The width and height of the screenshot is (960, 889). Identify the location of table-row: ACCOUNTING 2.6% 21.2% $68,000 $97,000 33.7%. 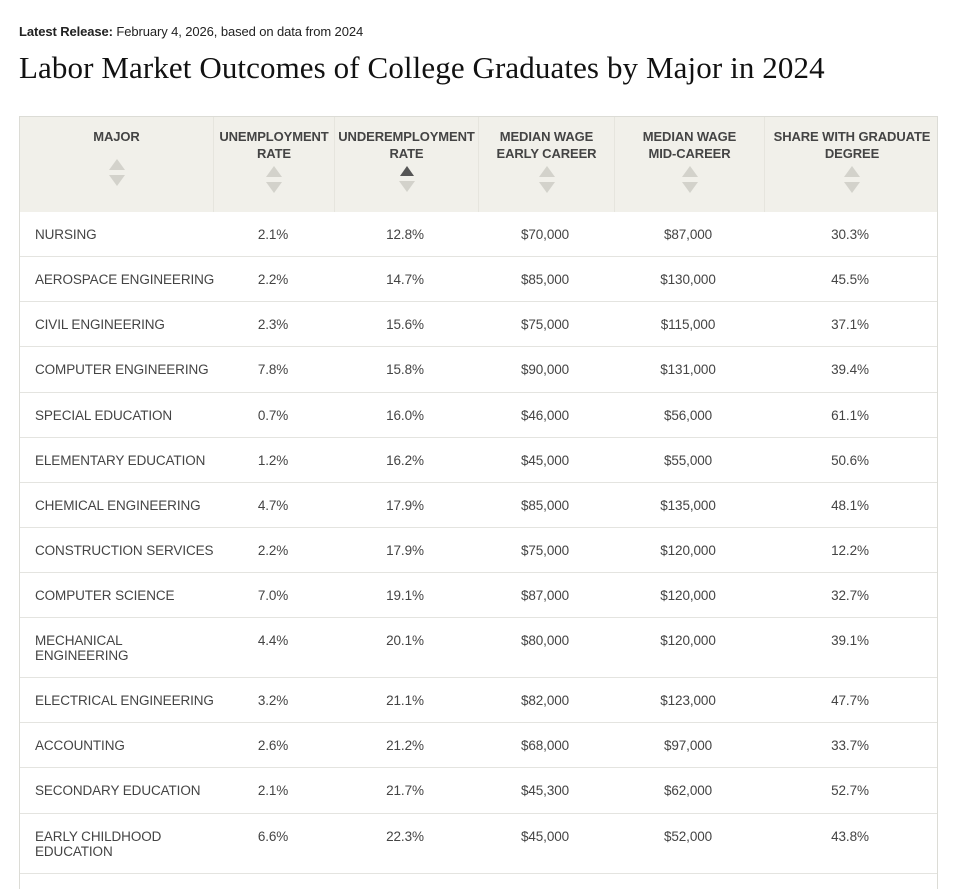
(478, 745).